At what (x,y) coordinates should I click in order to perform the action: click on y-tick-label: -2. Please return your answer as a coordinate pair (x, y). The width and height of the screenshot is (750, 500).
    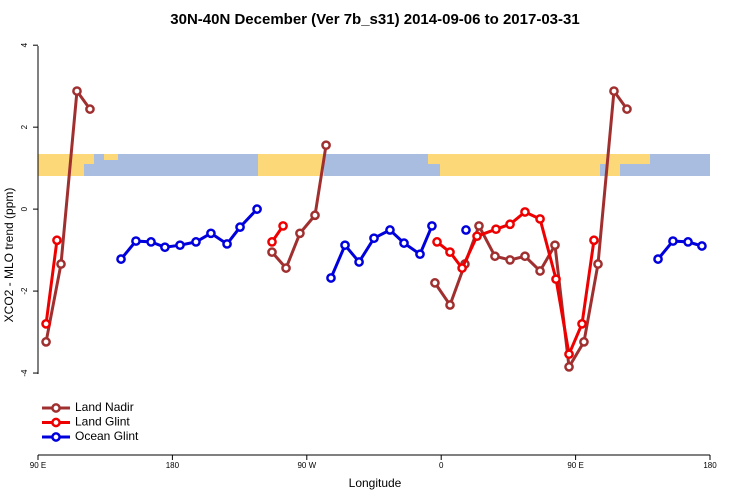
    Looking at the image, I should click on (24, 291).